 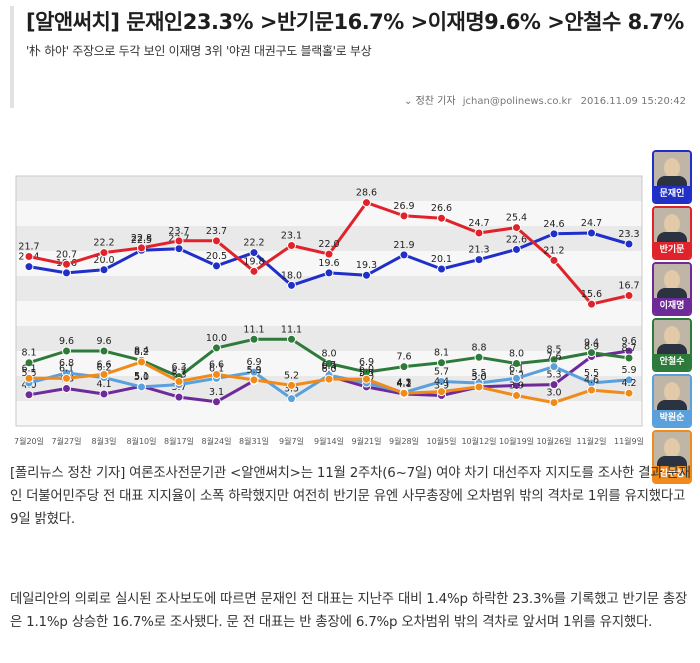 What do you see at coordinates (672, 418) in the screenshot?
I see `legend-label: 박원순` at bounding box center [672, 418].